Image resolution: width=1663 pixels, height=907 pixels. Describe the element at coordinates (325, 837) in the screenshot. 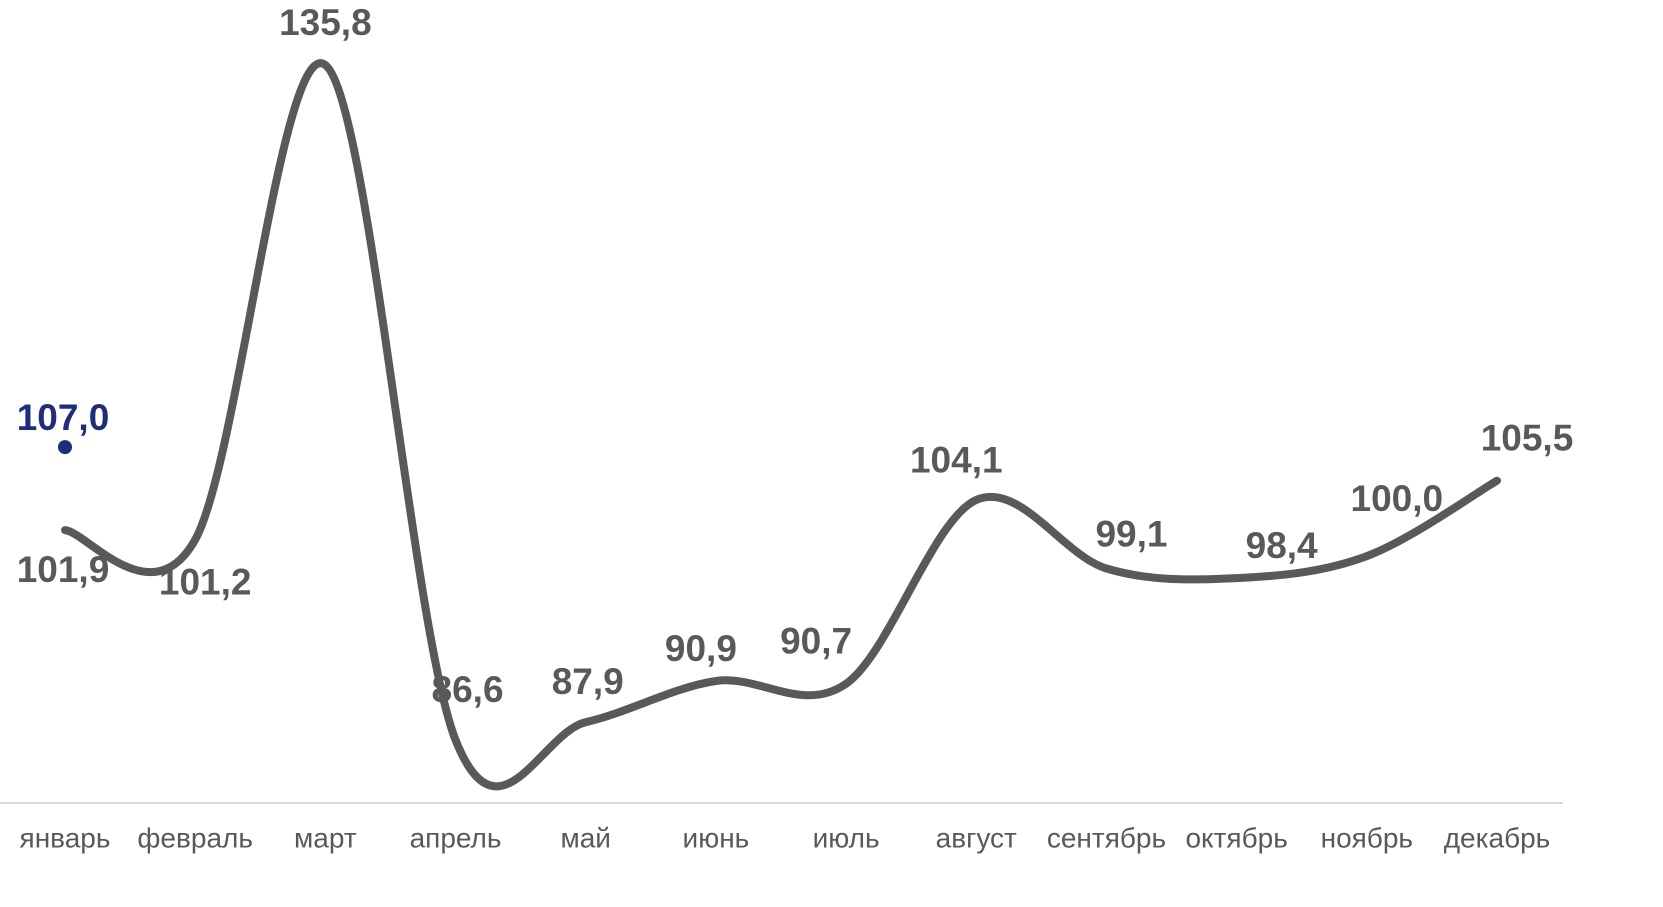

I see `x-tick-label: март` at that location.